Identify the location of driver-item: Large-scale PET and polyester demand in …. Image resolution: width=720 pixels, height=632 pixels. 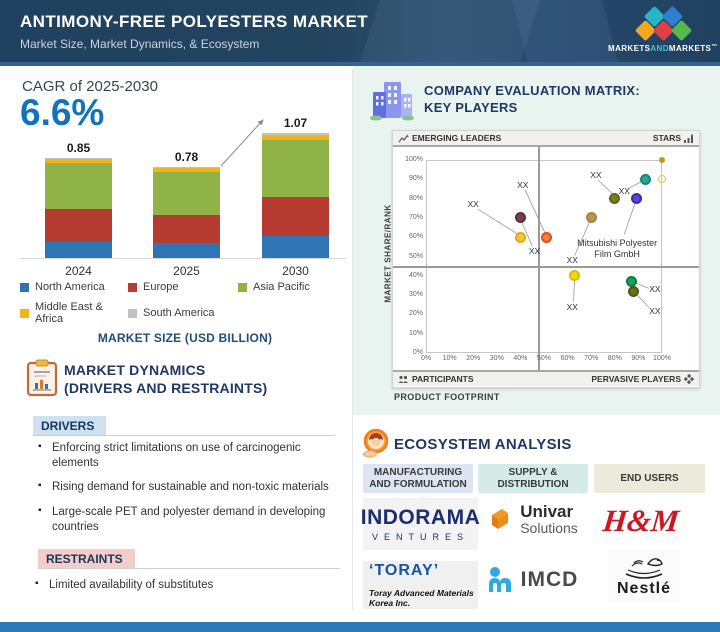
(188, 519).